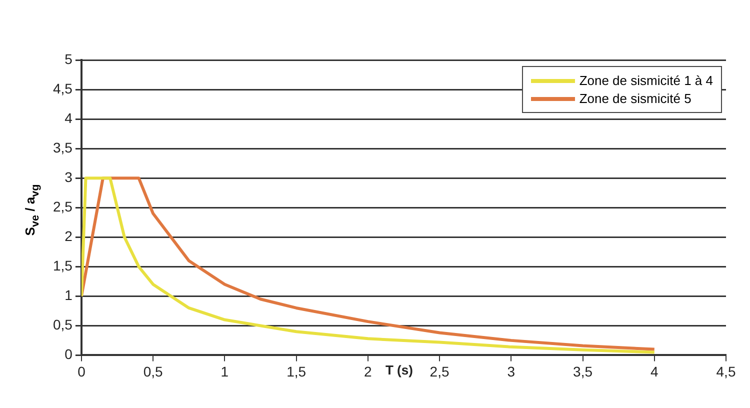  What do you see at coordinates (68, 58) in the screenshot?
I see `y-tick-label: 5` at bounding box center [68, 58].